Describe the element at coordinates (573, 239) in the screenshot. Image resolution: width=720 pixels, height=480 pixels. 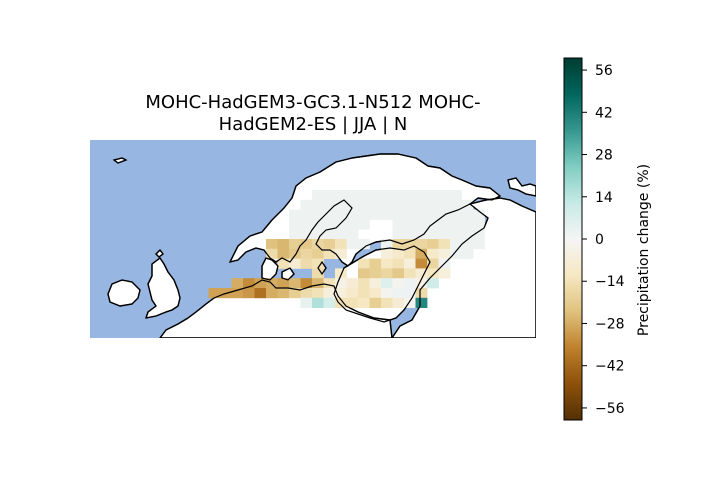
I see `colorbar-gradient` at that location.